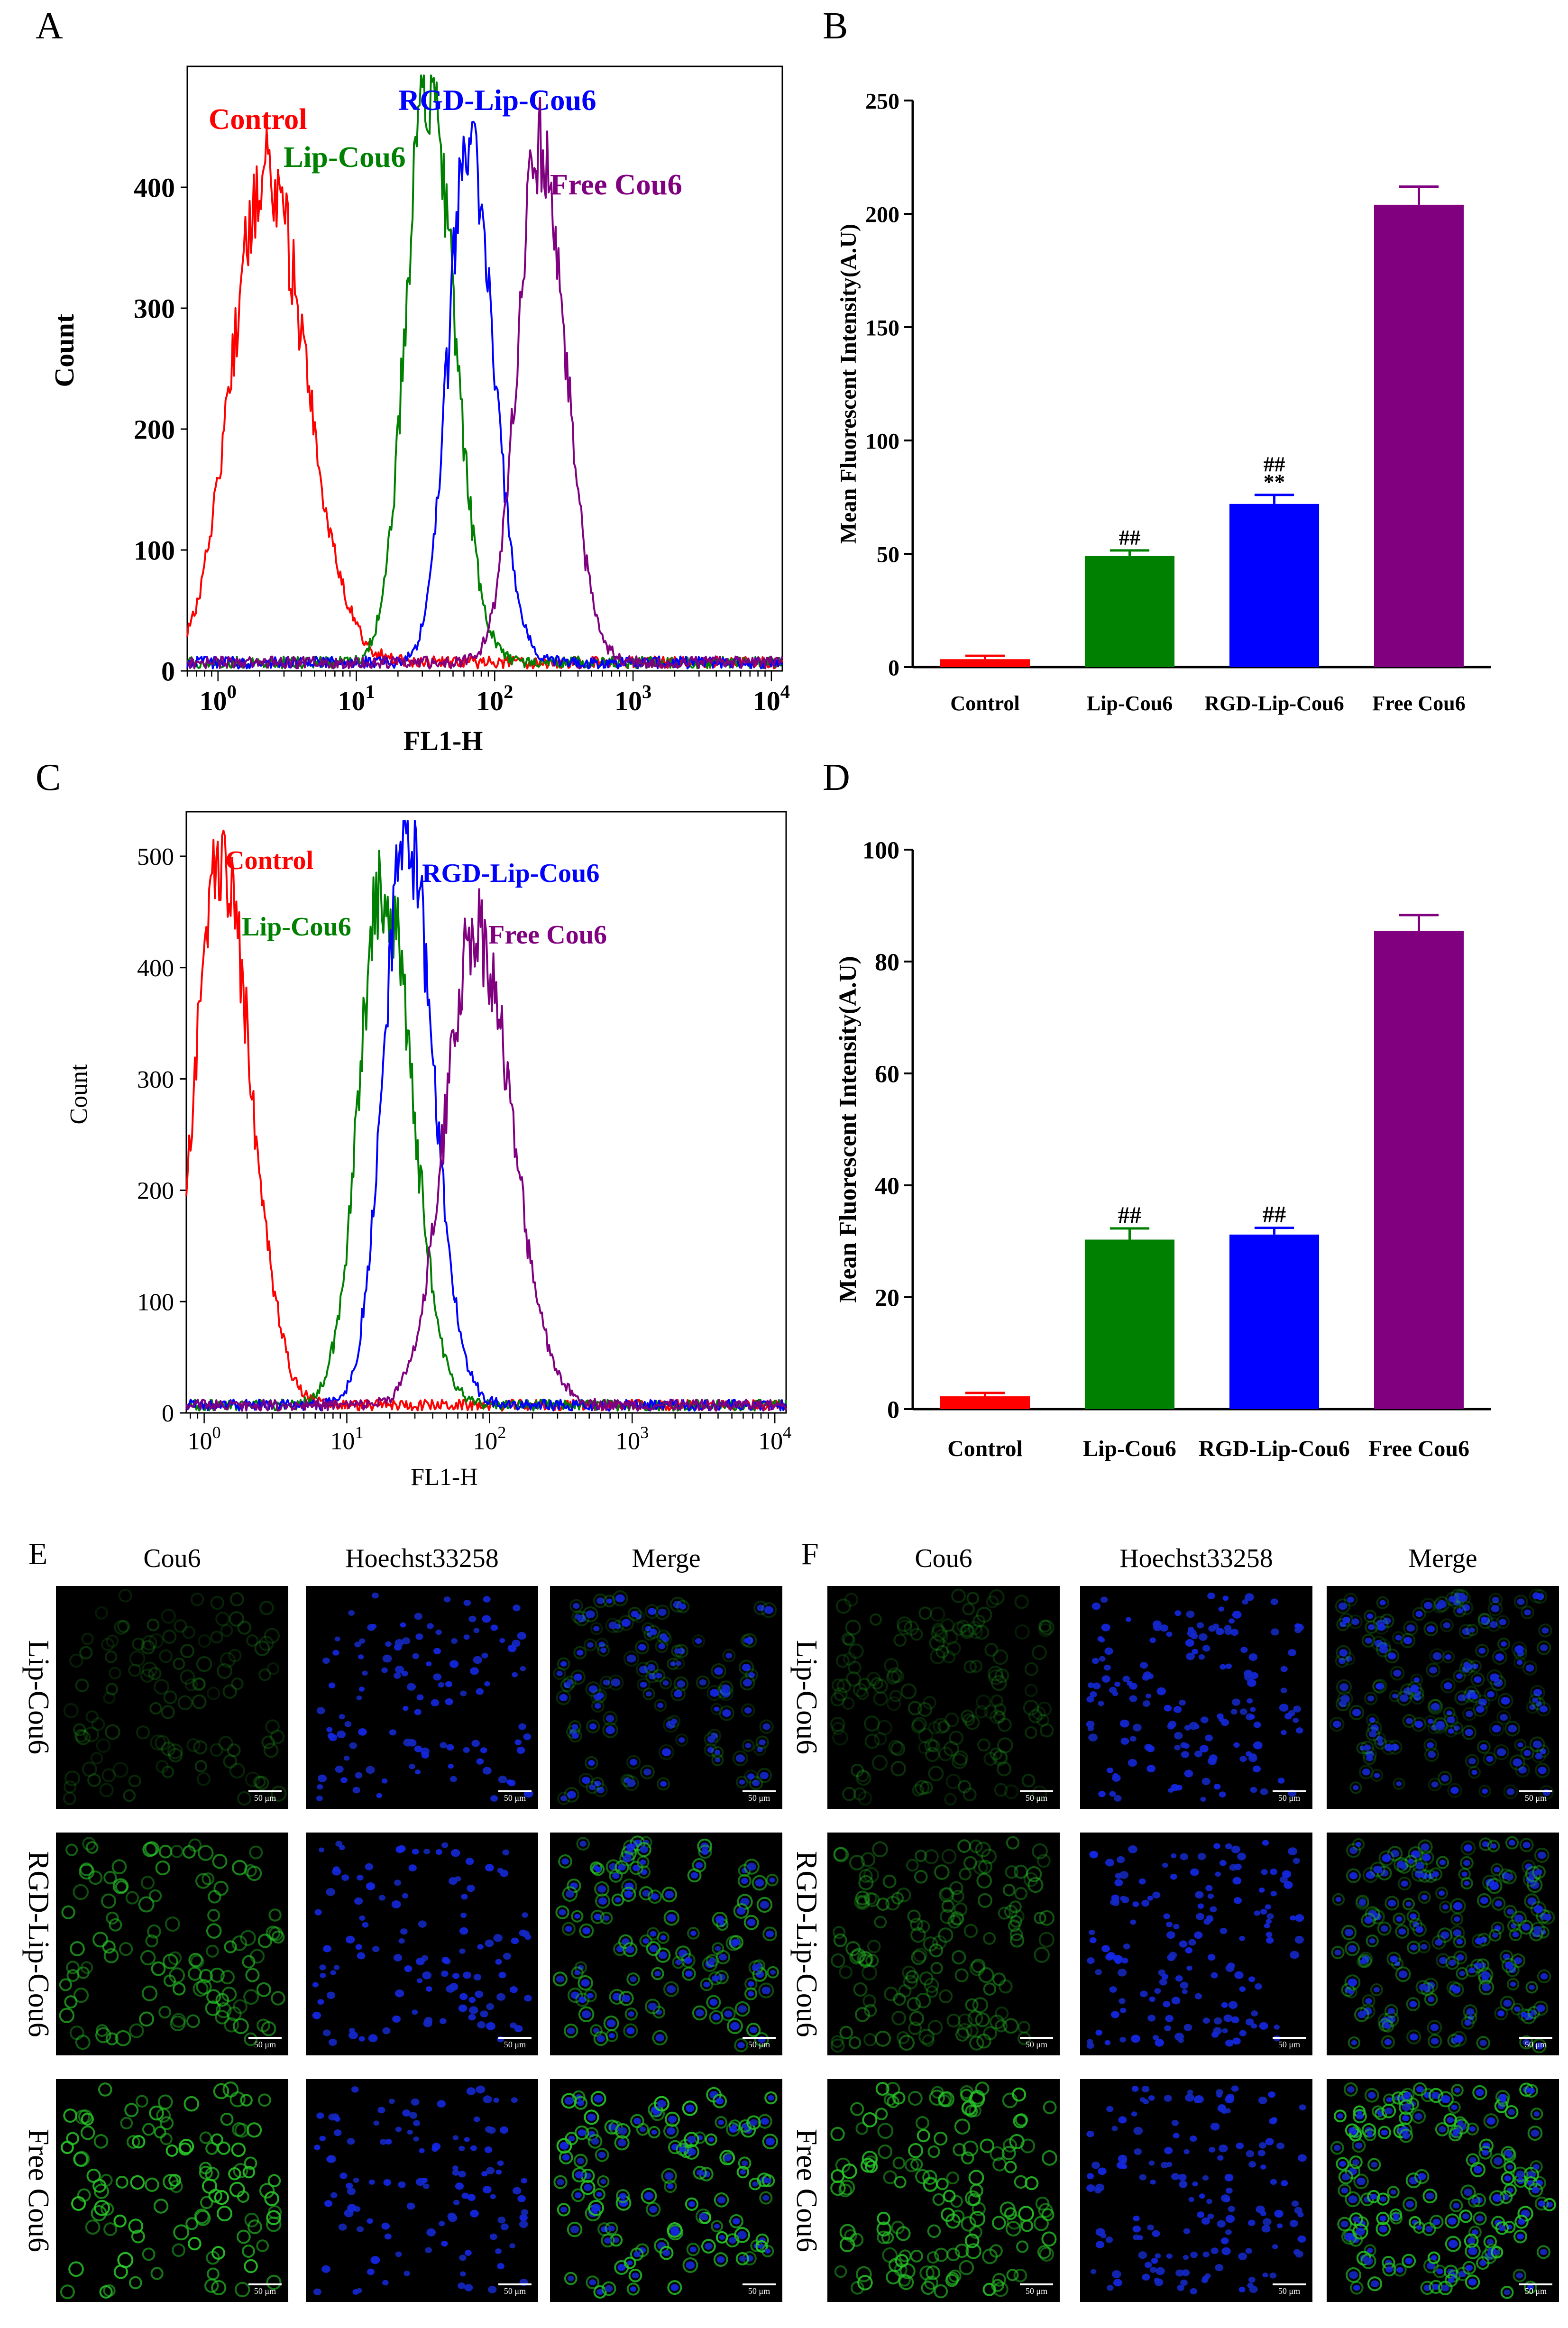  What do you see at coordinates (497, 100) in the screenshot?
I see `series-label-rgd-lip-cou6: RGD-Lip-Cou6` at bounding box center [497, 100].